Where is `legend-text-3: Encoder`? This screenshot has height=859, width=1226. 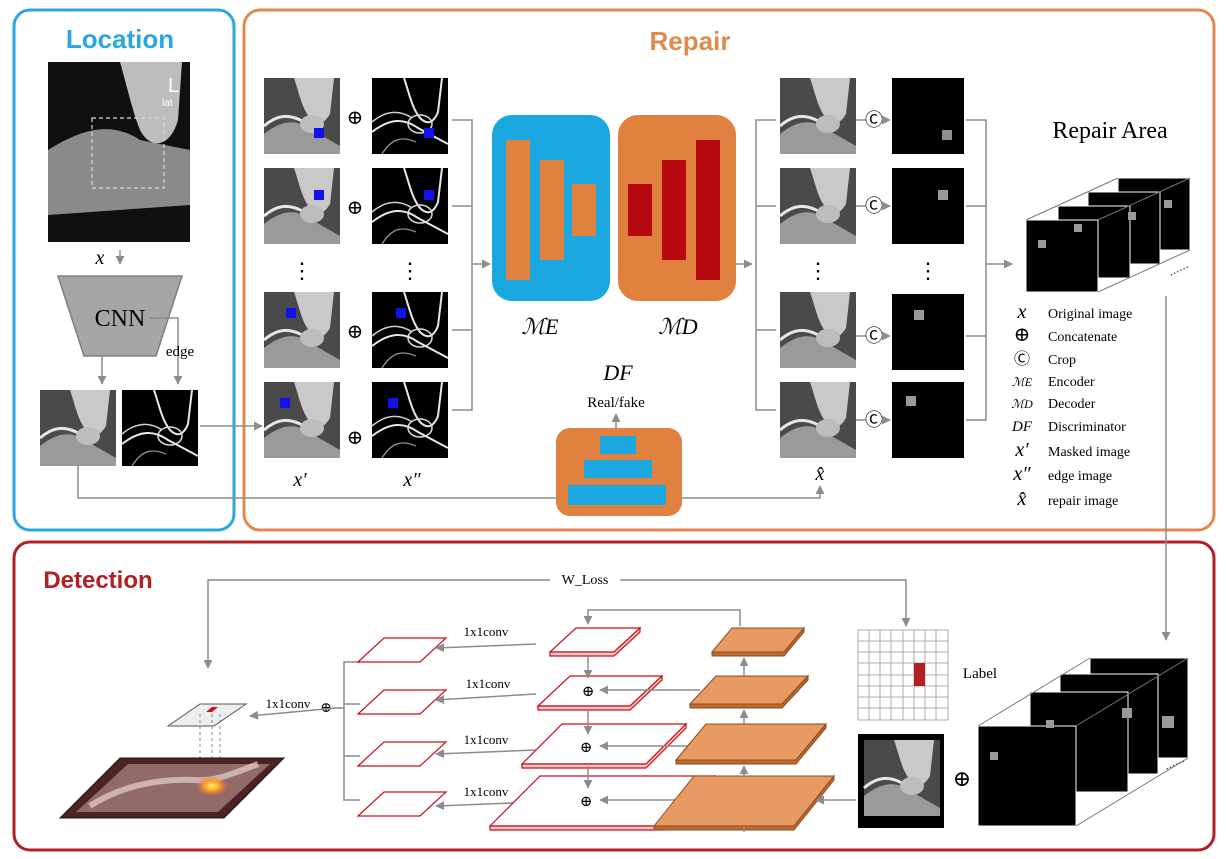 legend-text-3: Encoder is located at coordinates (1071, 382).